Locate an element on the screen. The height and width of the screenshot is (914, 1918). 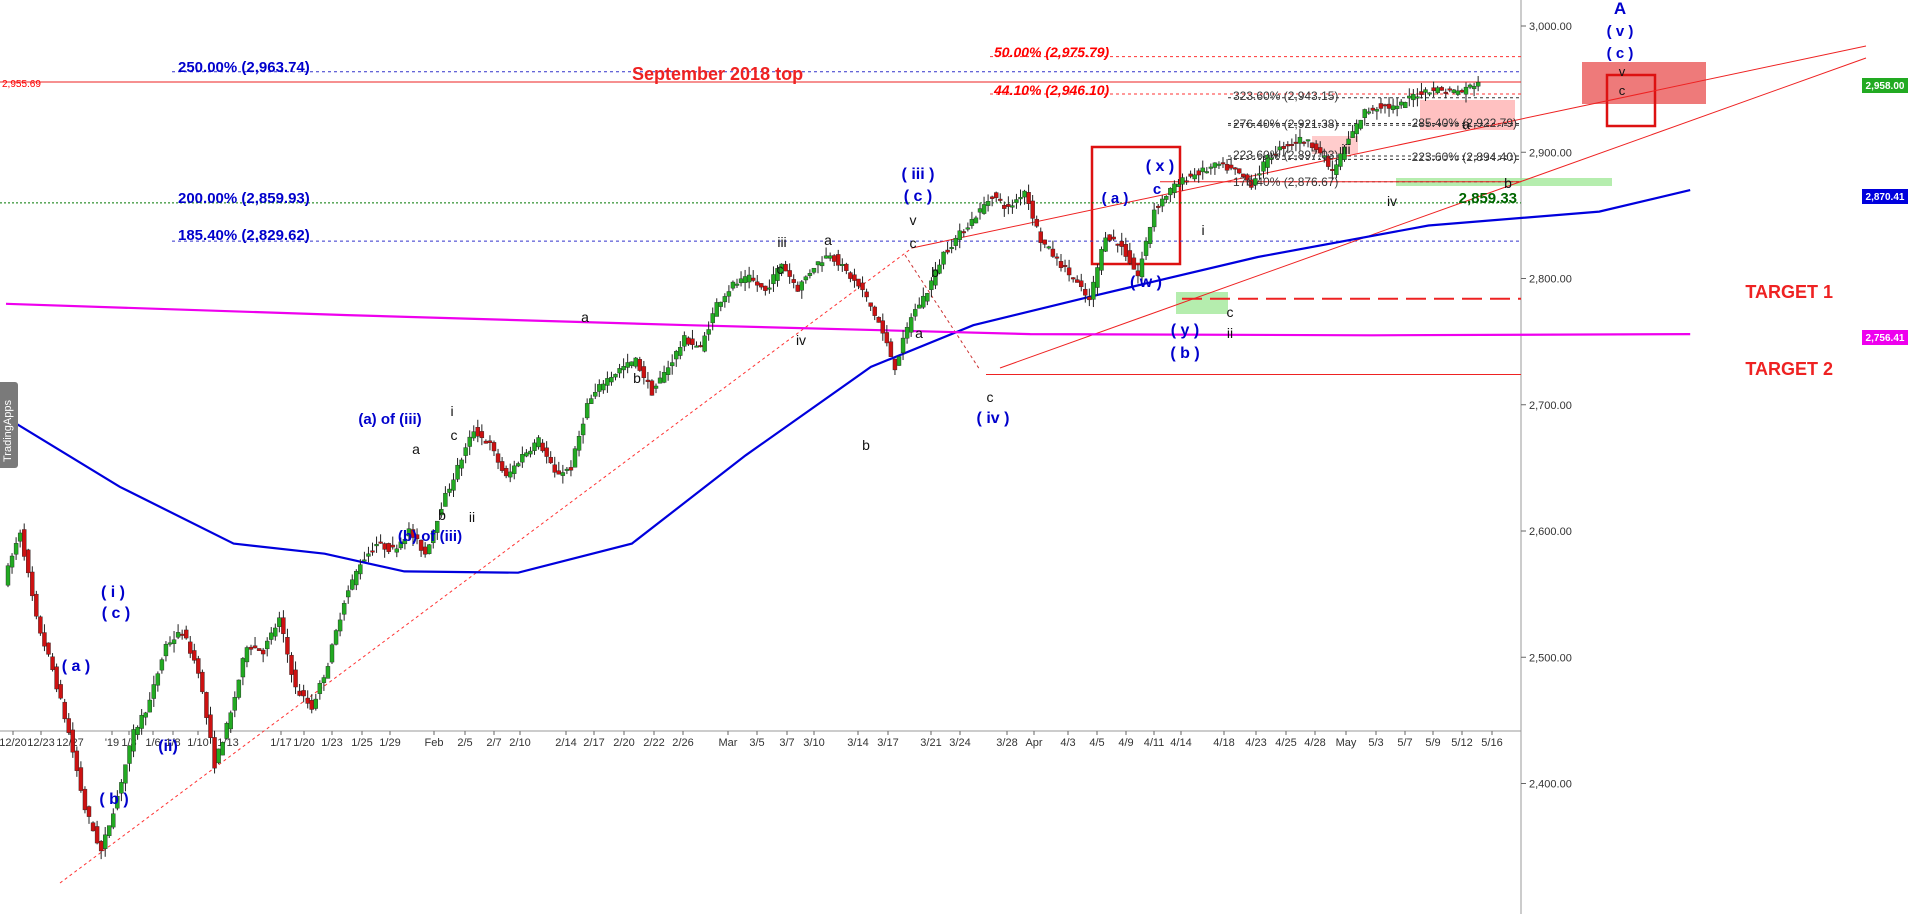
wave-label: ( w ) is located at coordinates (1146, 282).